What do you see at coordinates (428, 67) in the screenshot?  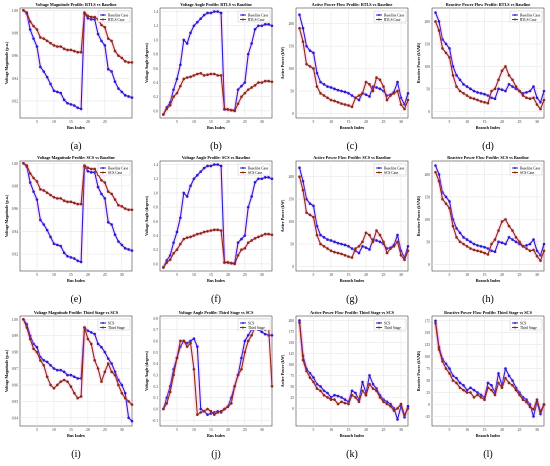 I see `y-tick-label: 100` at bounding box center [428, 67].